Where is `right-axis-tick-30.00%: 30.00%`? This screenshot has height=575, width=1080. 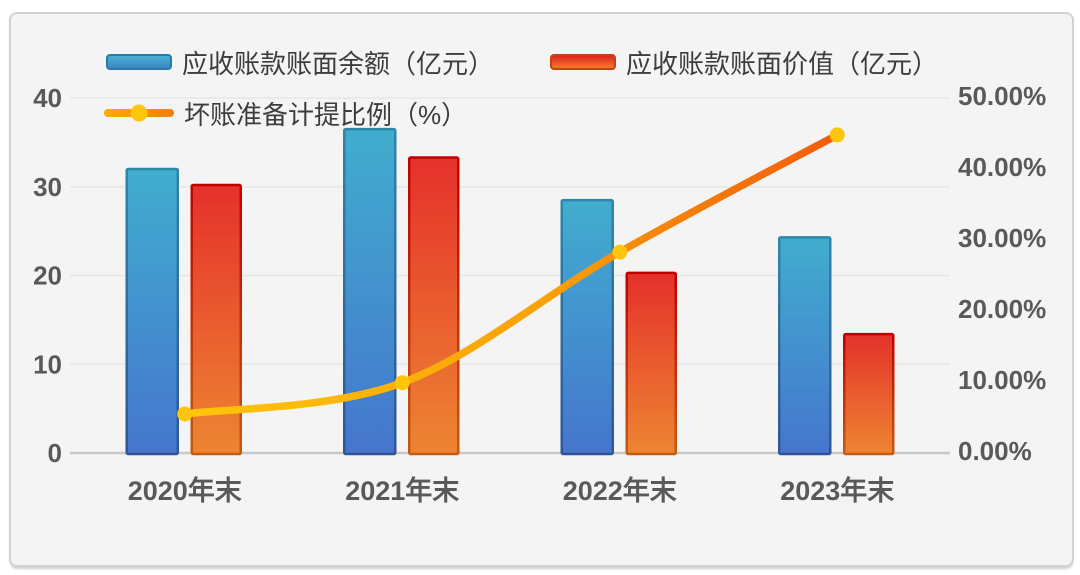
right-axis-tick-30.00%: 30.00% is located at coordinates (1002, 238).